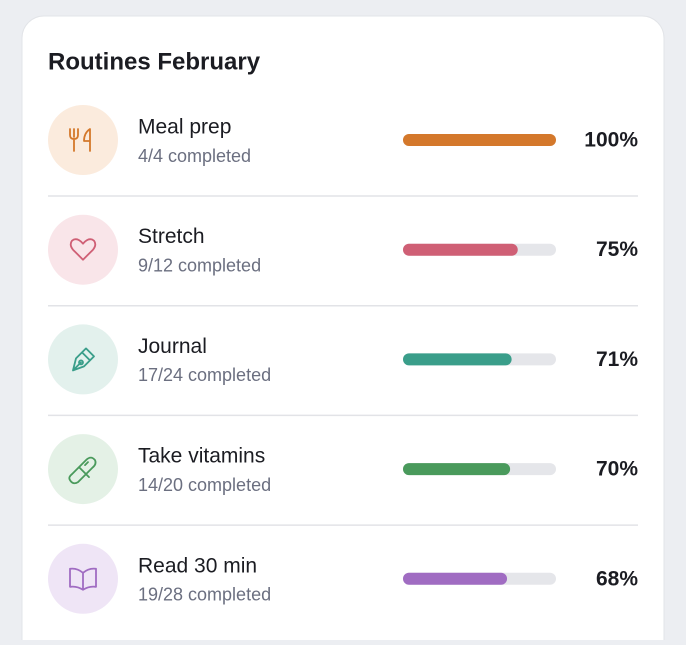  What do you see at coordinates (617, 469) in the screenshot?
I see `percent-label: 70%` at bounding box center [617, 469].